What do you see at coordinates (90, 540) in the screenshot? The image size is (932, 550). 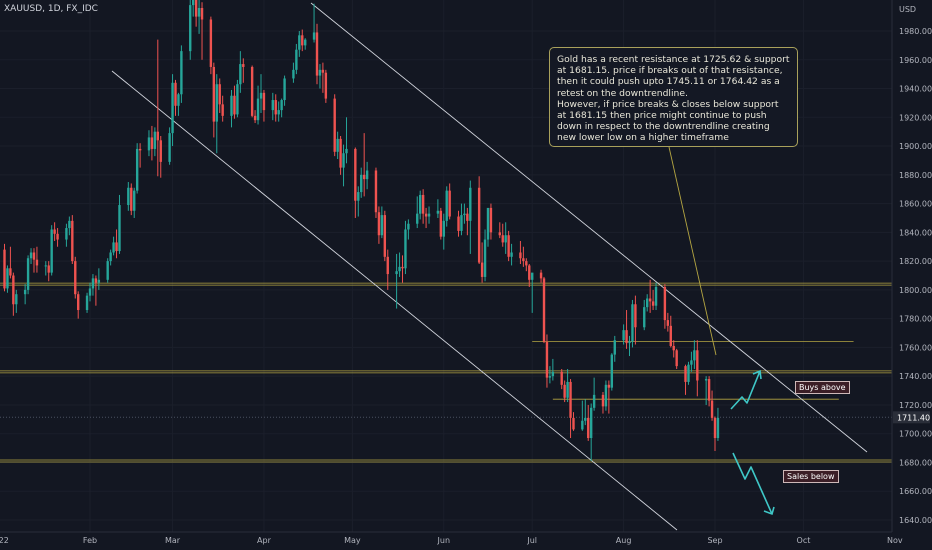 I see `x-tick-label: Feb` at bounding box center [90, 540].